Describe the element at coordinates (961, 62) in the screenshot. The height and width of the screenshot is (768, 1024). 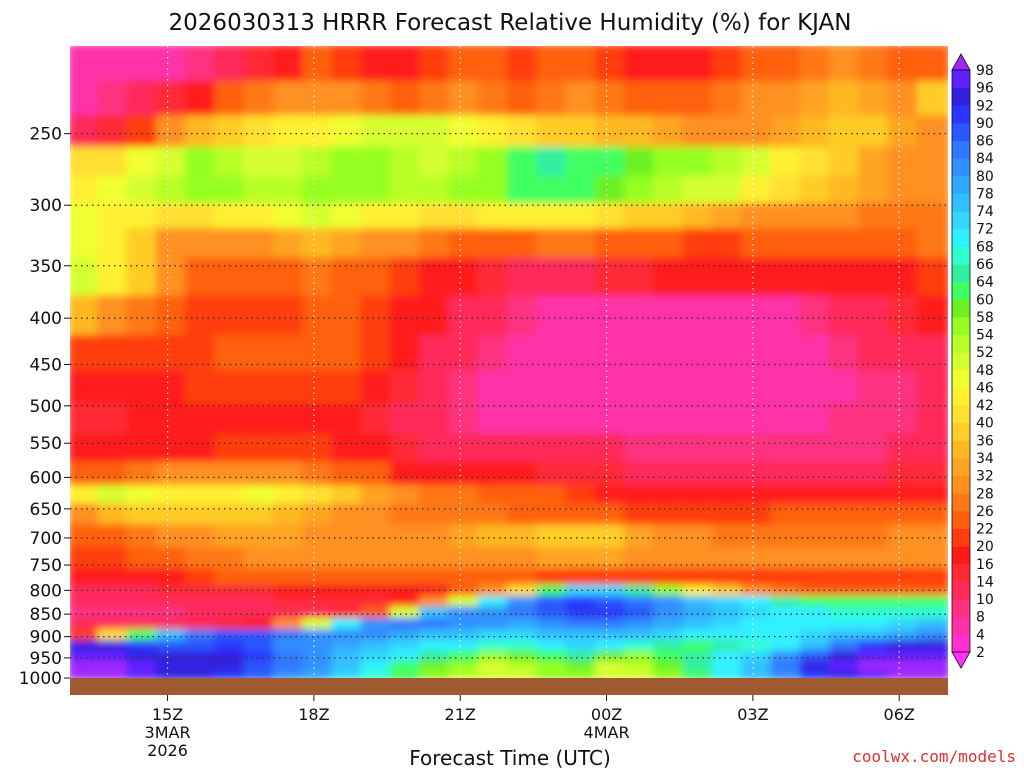
I see `colorbar-high-arrow` at that location.